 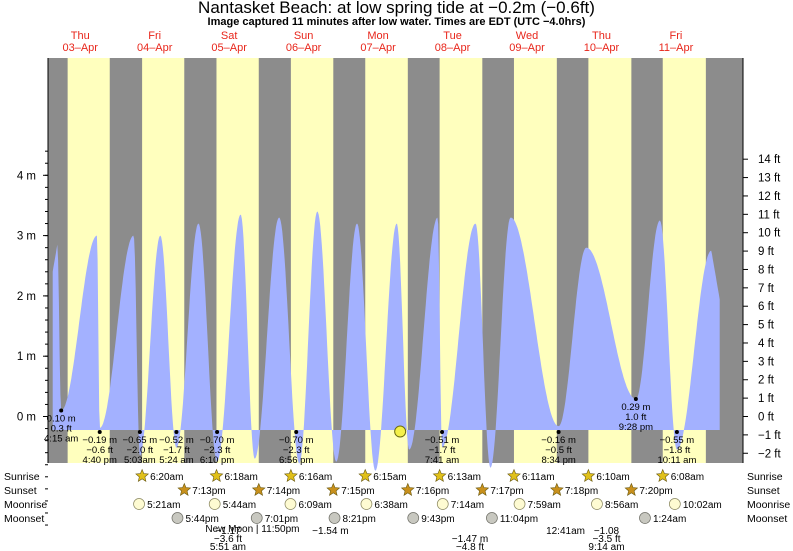 I want to click on day-name-label: Thu, so click(x=80, y=36).